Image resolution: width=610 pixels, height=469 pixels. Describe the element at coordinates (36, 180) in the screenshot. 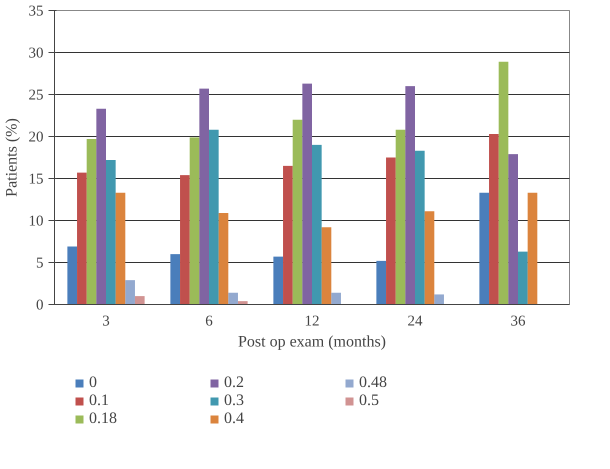

I see `y-tick-label: 15` at that location.